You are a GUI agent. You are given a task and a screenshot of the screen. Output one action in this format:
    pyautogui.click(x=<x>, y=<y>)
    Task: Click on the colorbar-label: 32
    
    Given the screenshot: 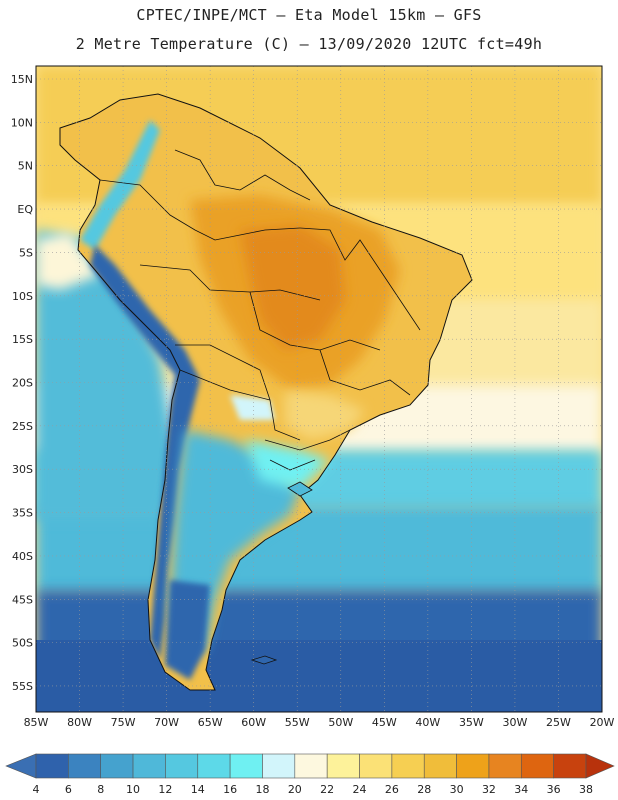 What is the action you would take?
    pyautogui.click(x=489, y=789)
    